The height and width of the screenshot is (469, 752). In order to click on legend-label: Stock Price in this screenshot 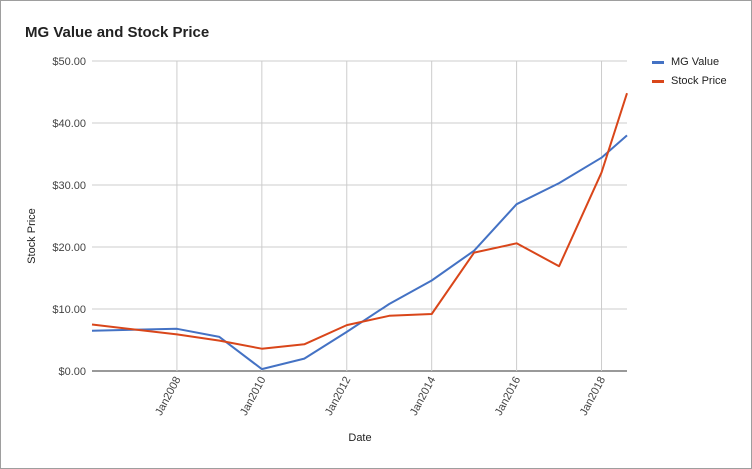, I will do `click(699, 81)`.